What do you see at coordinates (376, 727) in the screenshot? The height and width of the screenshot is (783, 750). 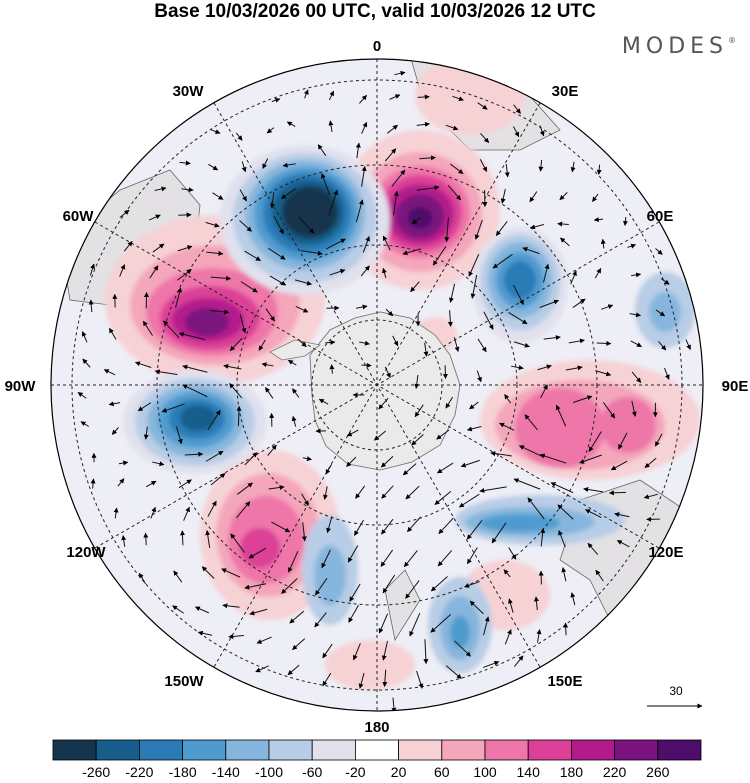 I see `lon-label-180: 180` at bounding box center [376, 727].